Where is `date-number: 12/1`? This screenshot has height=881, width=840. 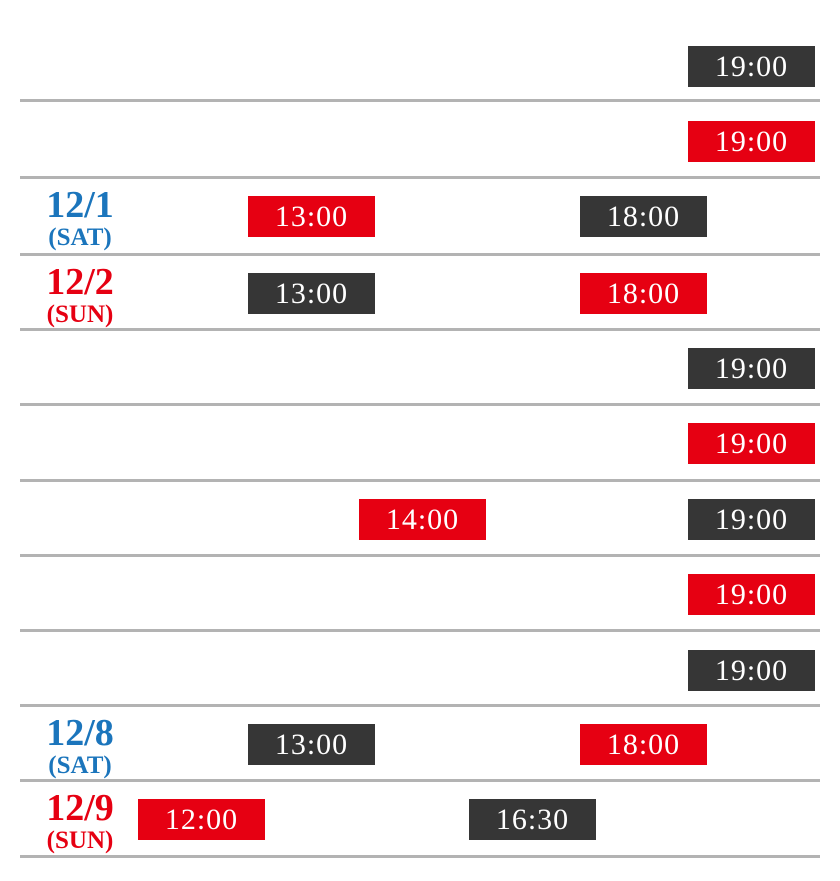
date-number: 12/1 is located at coordinates (80, 205).